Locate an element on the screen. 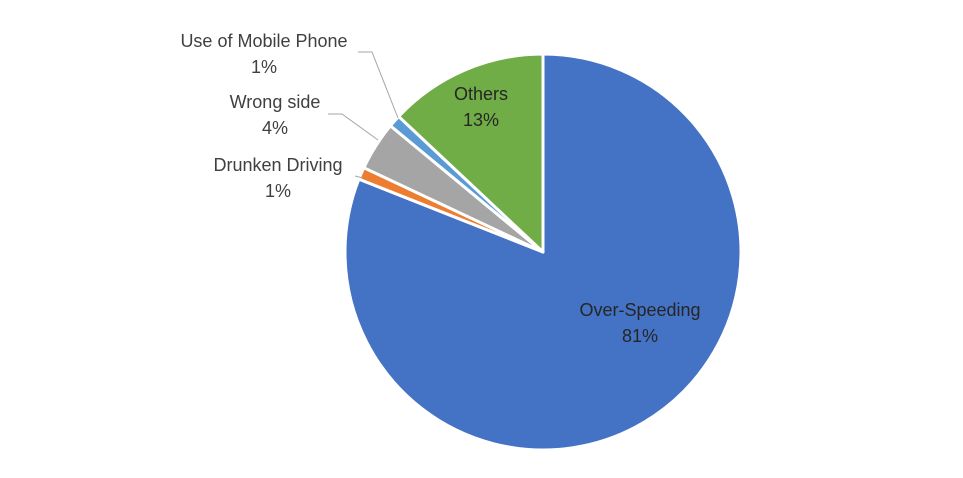  label-percent-use-of-mobile-phone: 1% is located at coordinates (264, 67).